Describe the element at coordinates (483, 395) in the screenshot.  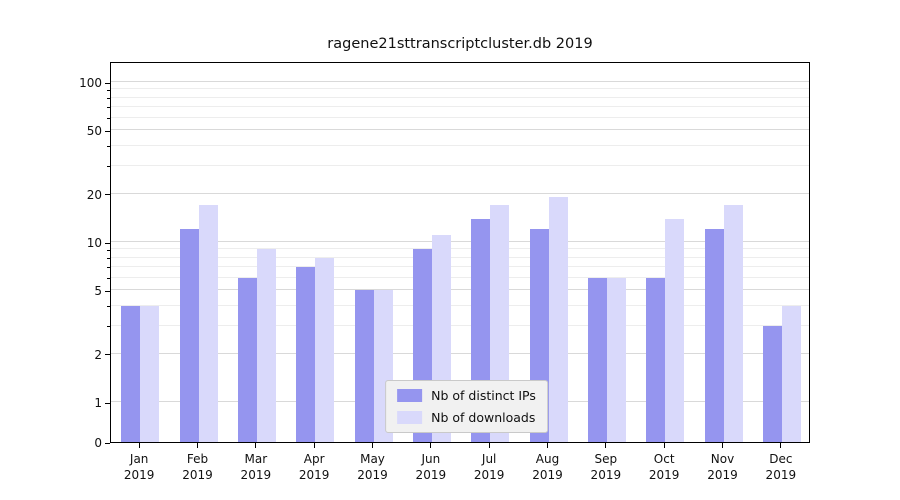
I see `legend-label-distinct-ips: Nb of distinct IPs` at that location.